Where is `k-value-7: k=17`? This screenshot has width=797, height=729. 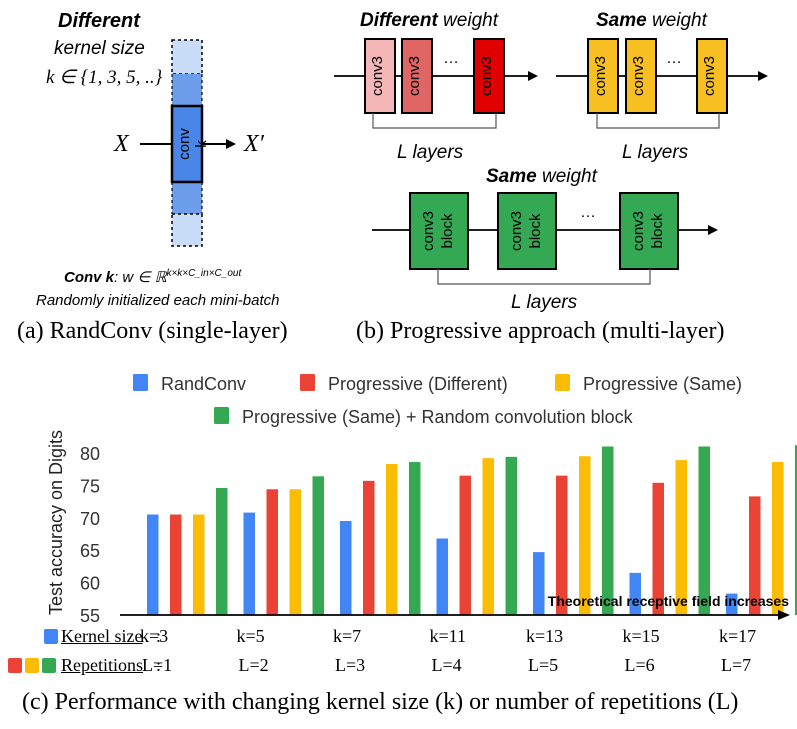
k-value-7: k=17 is located at coordinates (738, 636).